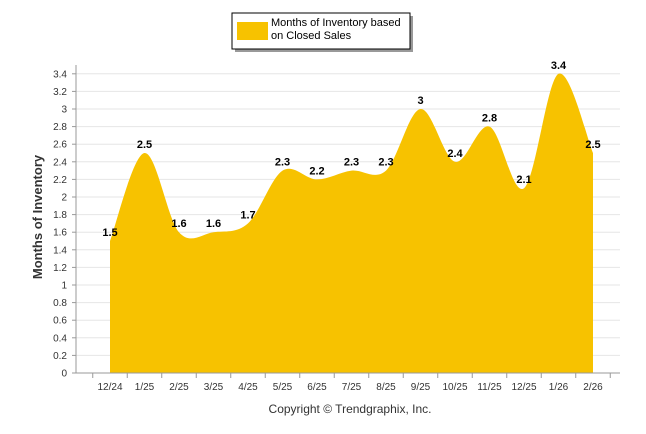  Describe the element at coordinates (60, 356) in the screenshot. I see `y-tick-label: 0.2` at that location.